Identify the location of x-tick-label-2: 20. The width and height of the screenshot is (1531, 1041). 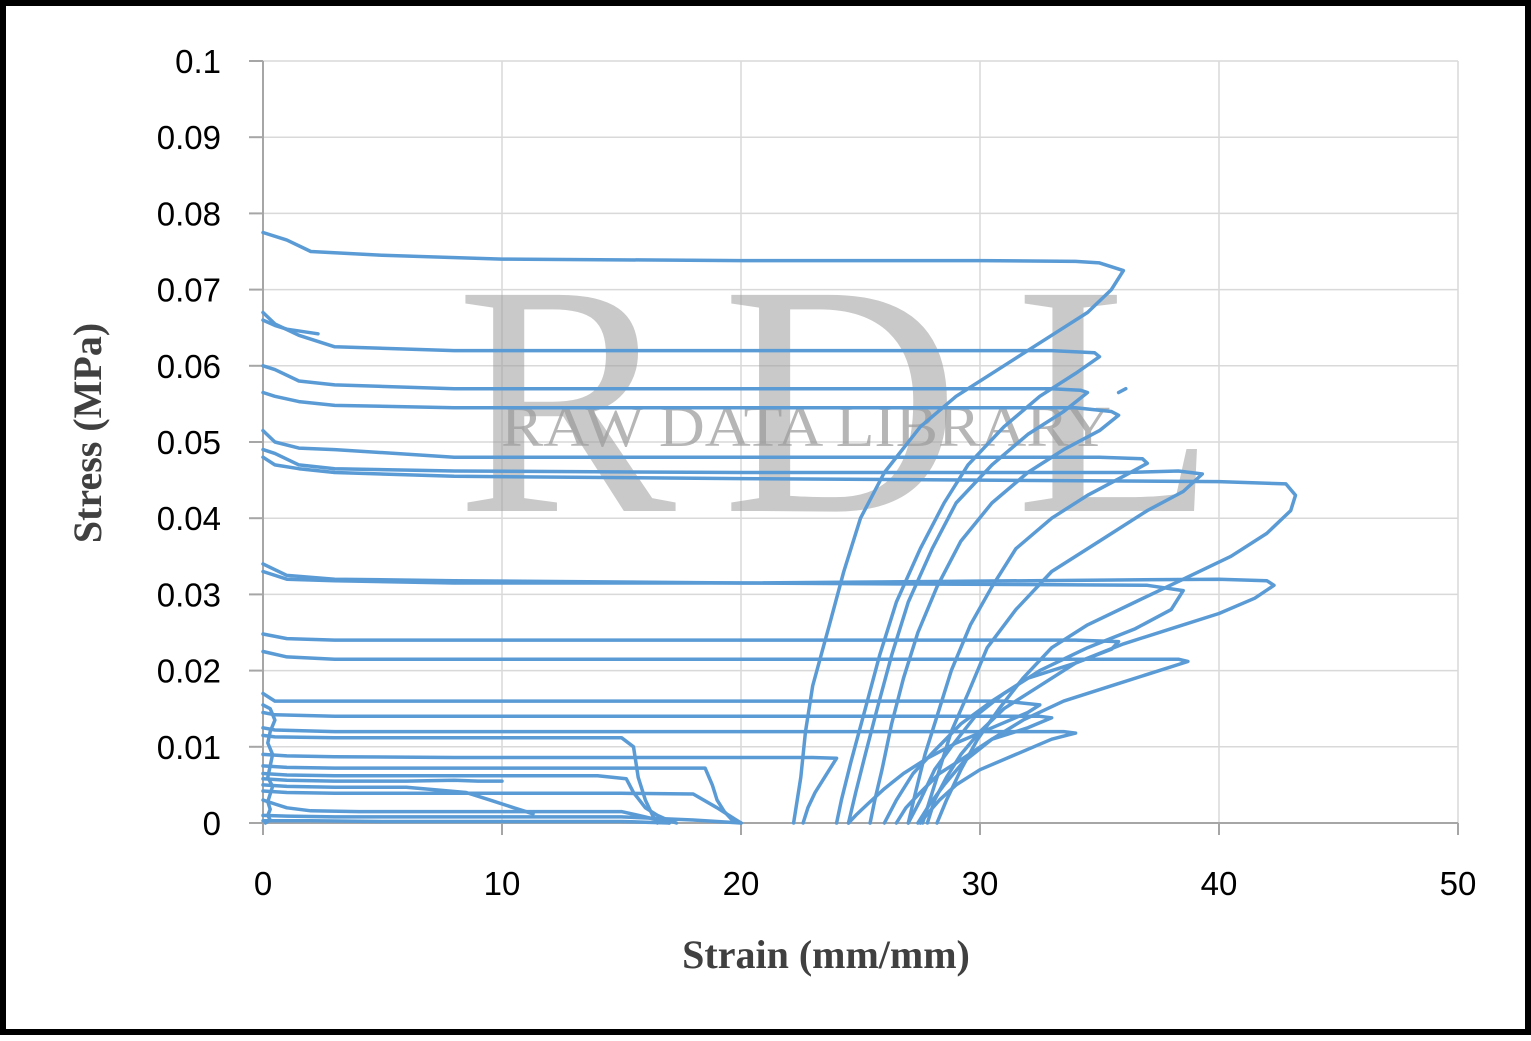
(741, 883).